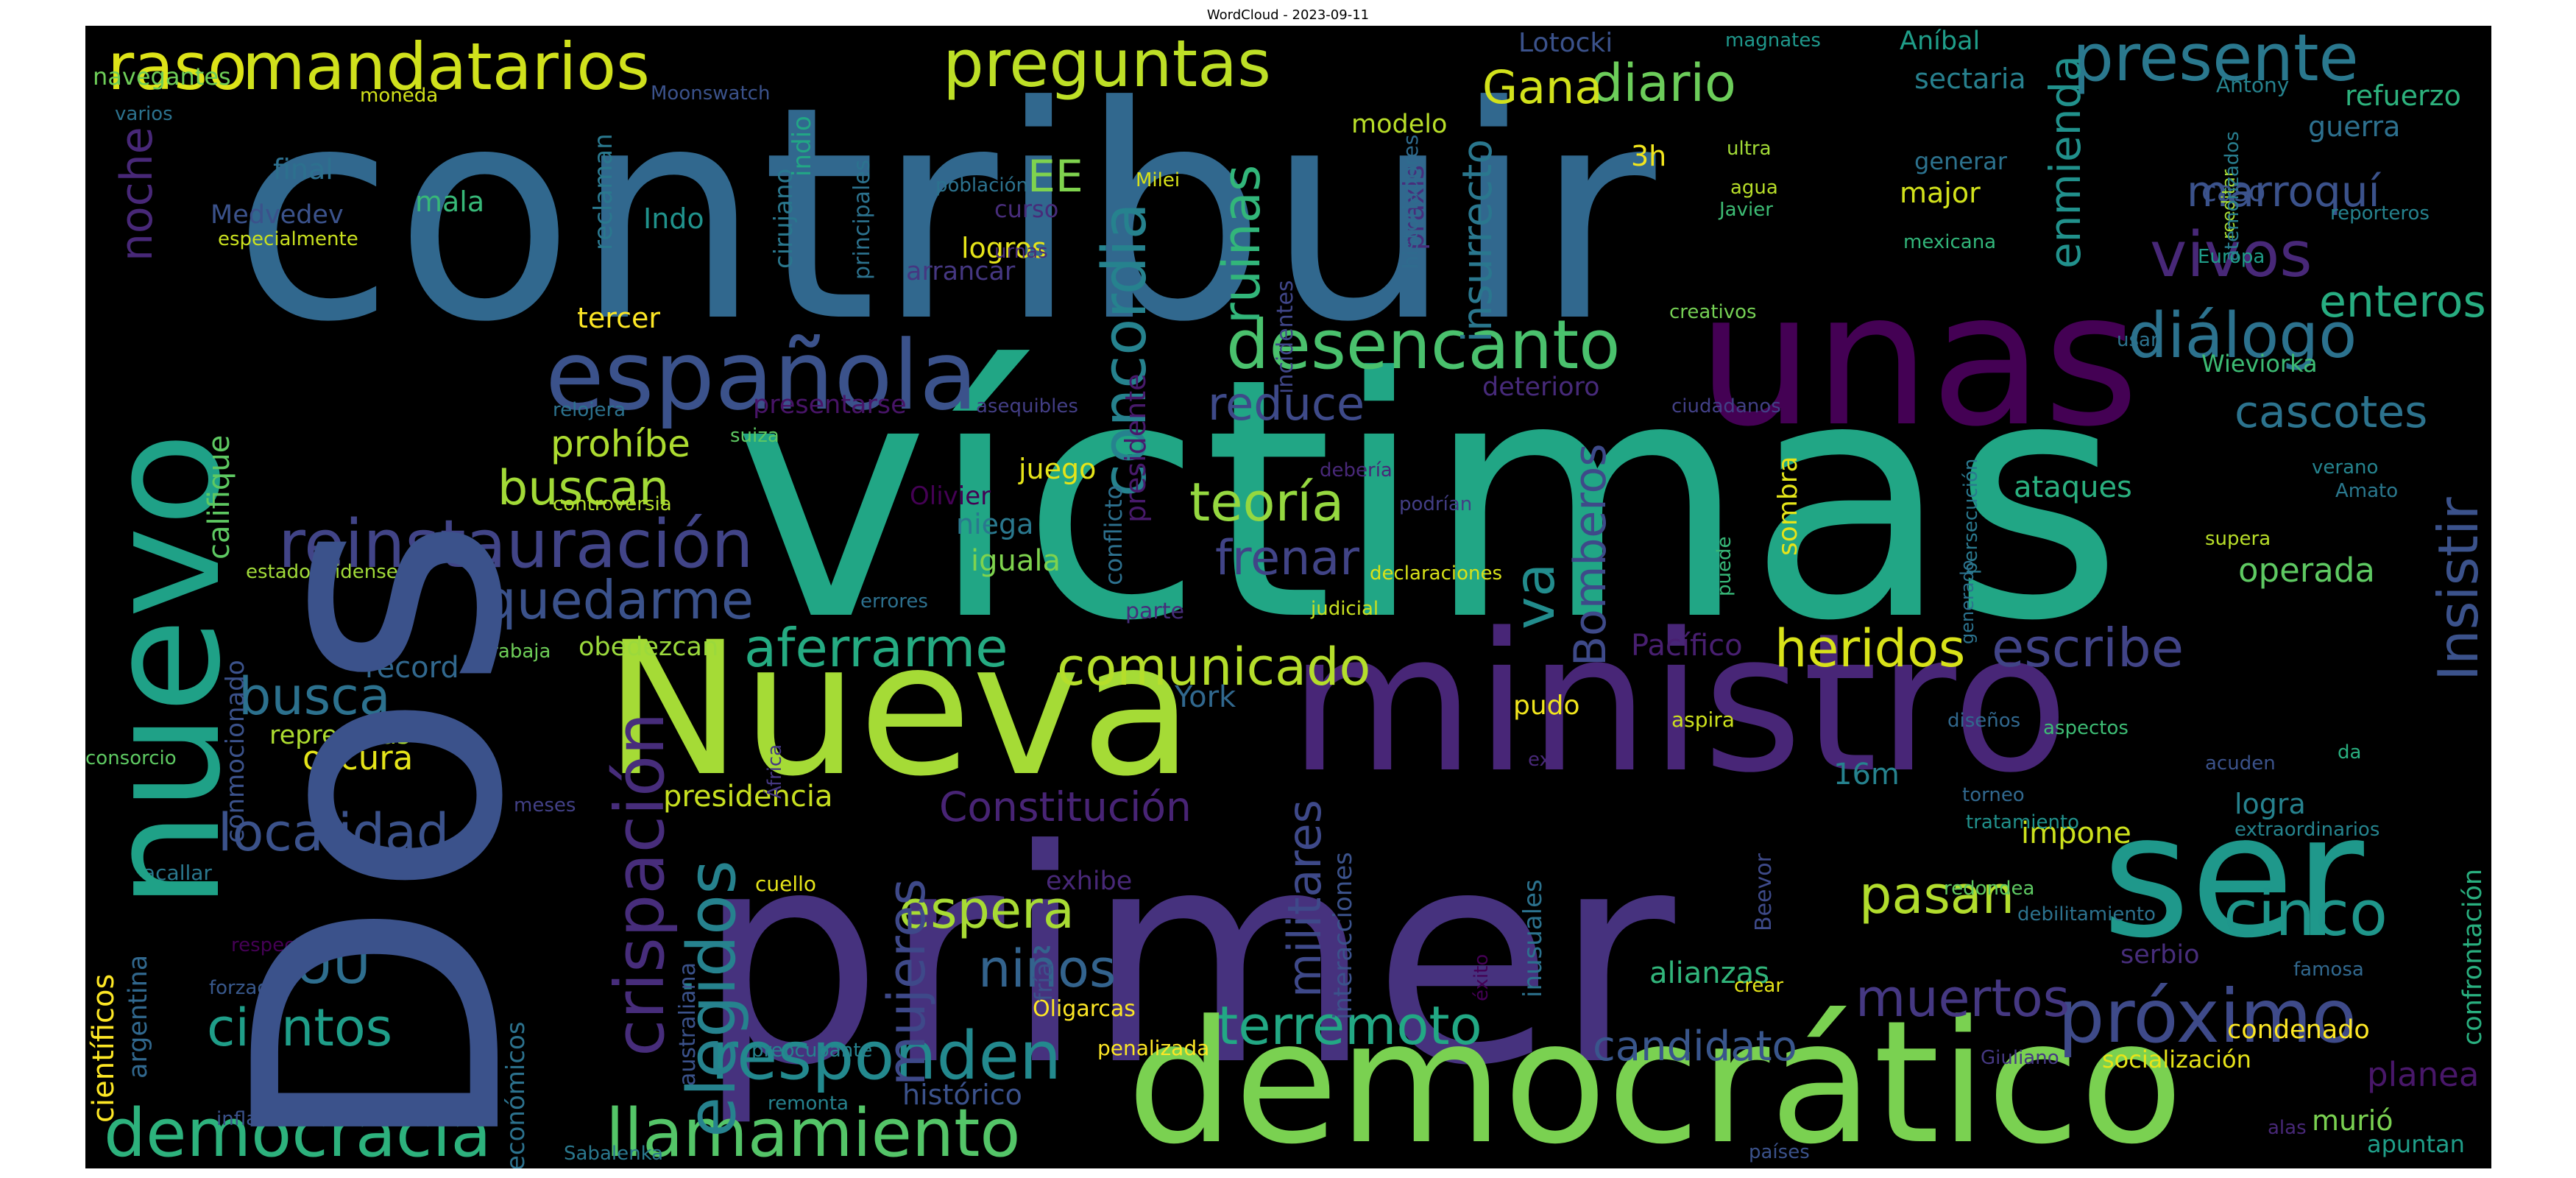 Image resolution: width=2576 pixels, height=1178 pixels. What do you see at coordinates (2473, 957) in the screenshot?
I see `word-confrontacion: confrontación` at bounding box center [2473, 957].